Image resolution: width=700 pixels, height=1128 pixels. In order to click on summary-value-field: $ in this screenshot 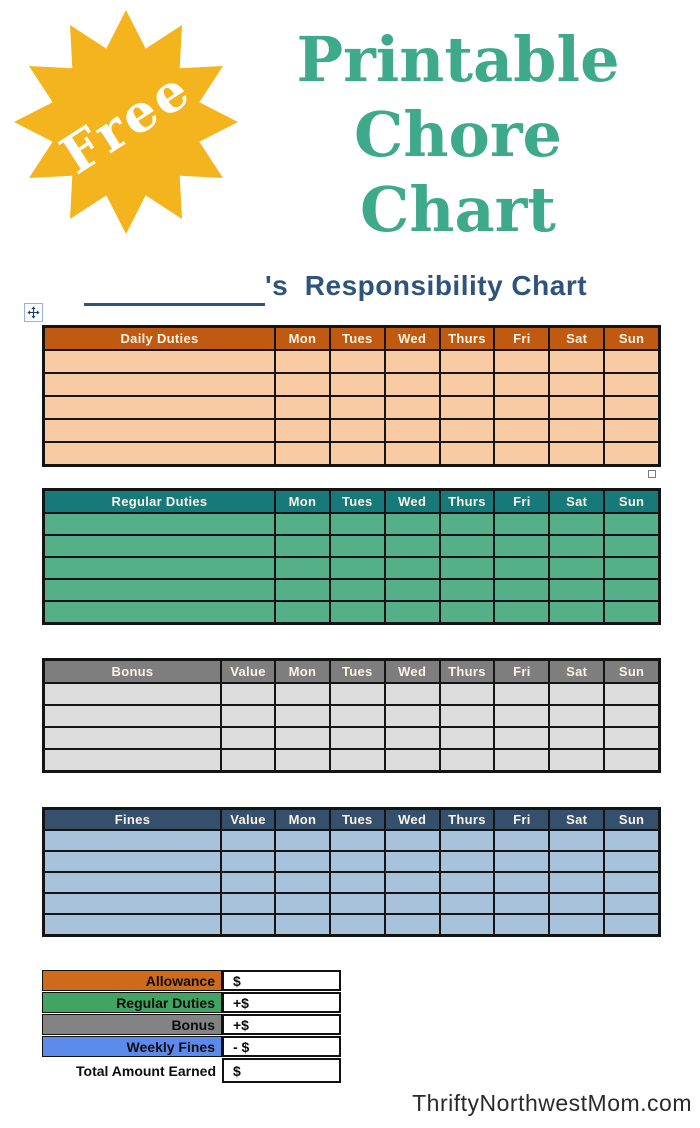, I will do `click(281, 980)`.